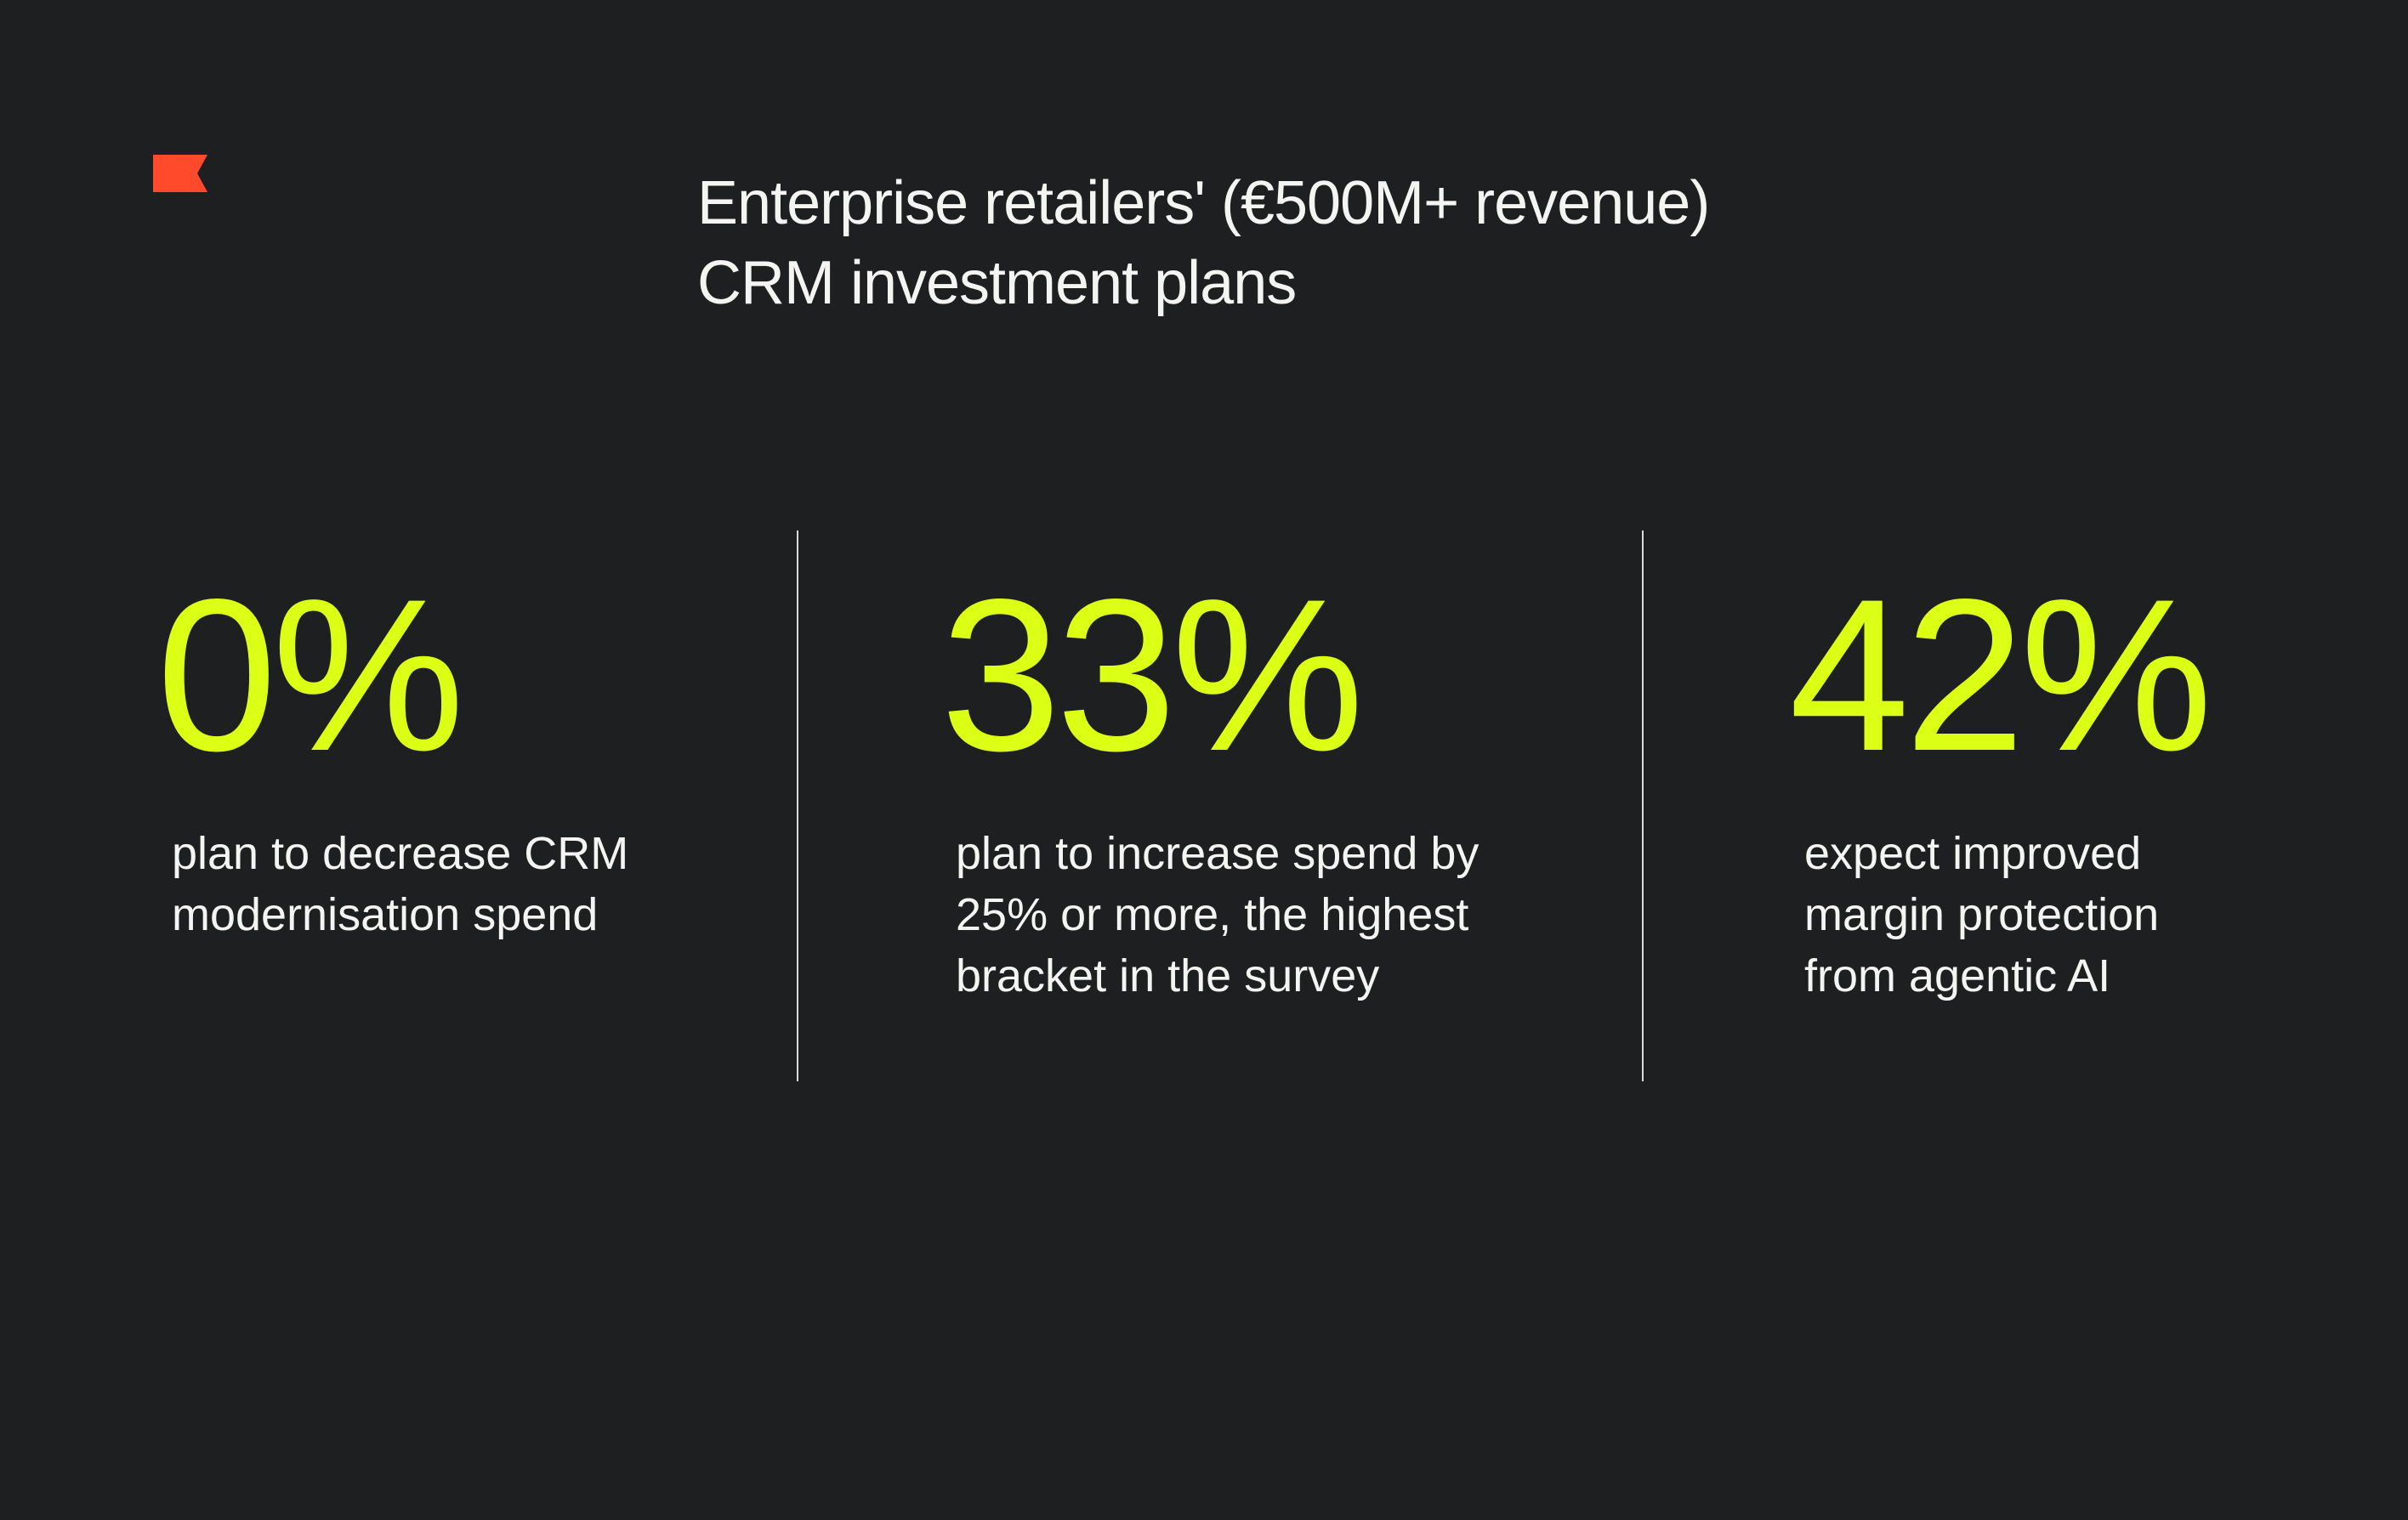  I want to click on stat-description-line: modernisation spend, so click(385, 914).